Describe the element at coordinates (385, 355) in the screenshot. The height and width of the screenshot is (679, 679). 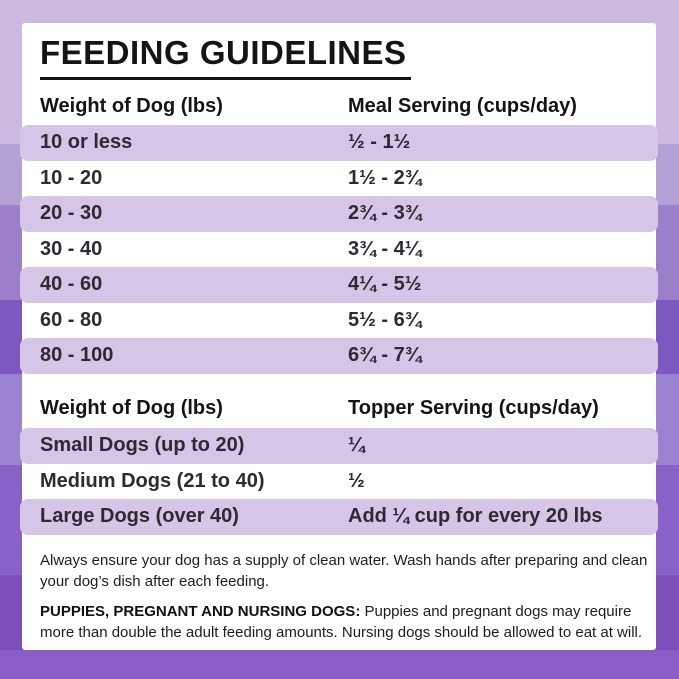
I see `serving-cell: 6¾ - 7¾` at that location.